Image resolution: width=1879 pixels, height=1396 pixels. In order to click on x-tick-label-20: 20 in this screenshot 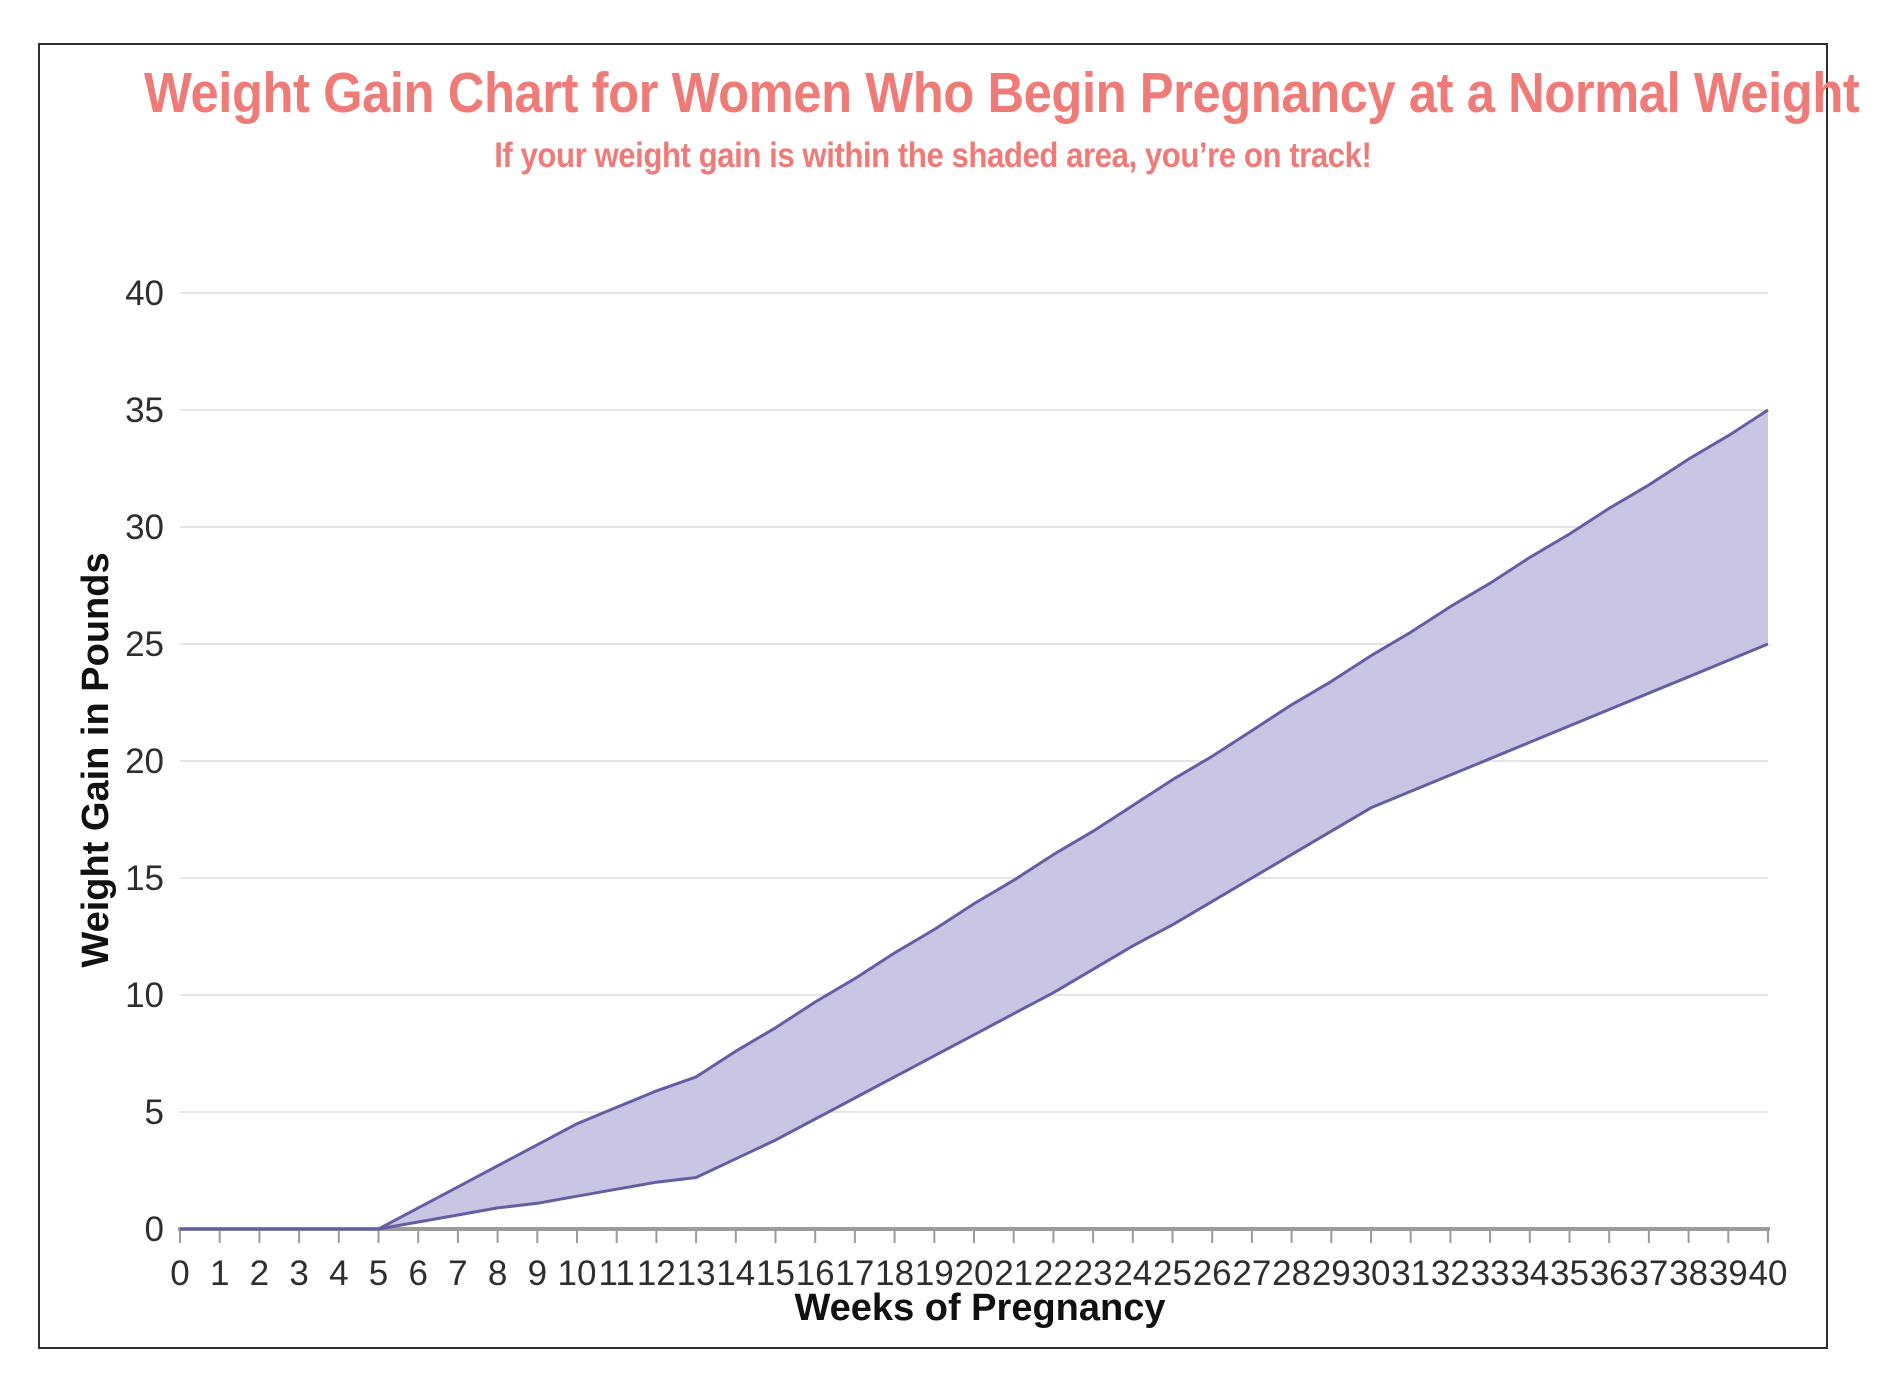, I will do `click(974, 1273)`.